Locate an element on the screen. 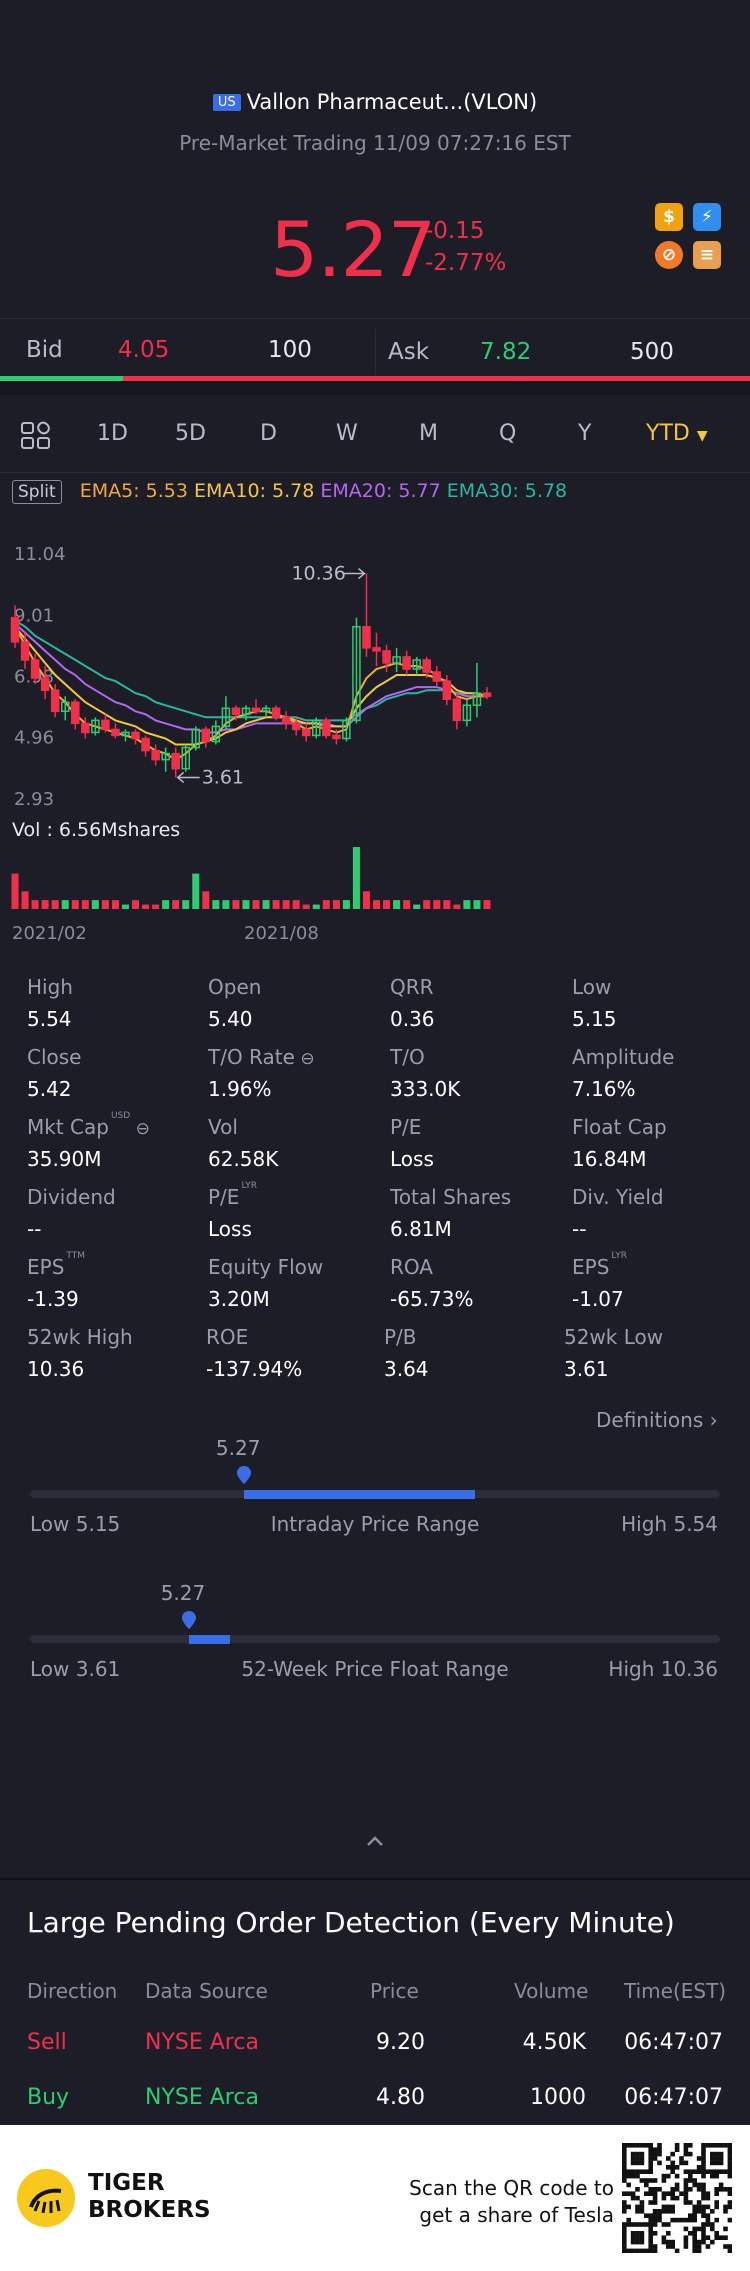 Image resolution: width=750 pixels, height=2271 pixels. stat-value: -65.73% is located at coordinates (432, 1299).